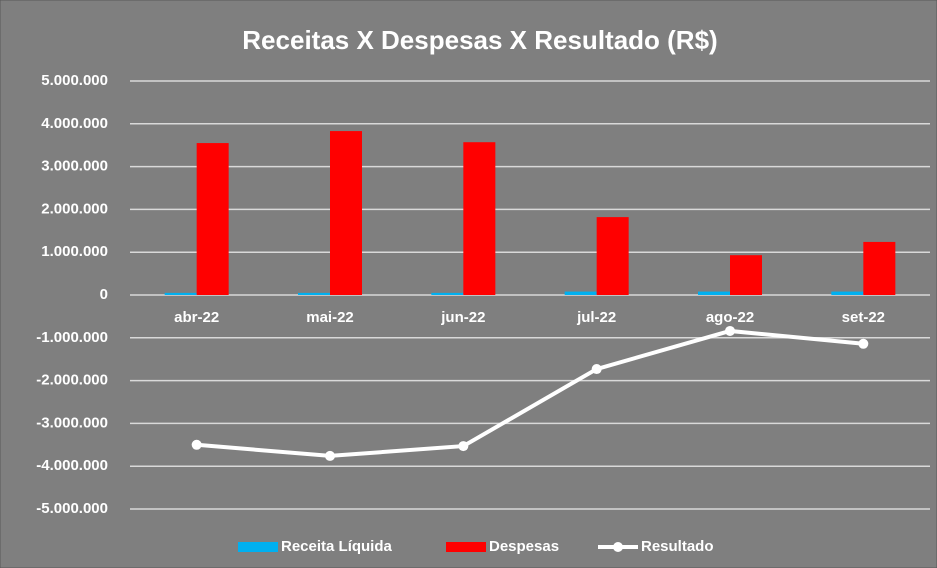  Describe the element at coordinates (462, 317) in the screenshot. I see `x-tick-label: jun-22` at that location.